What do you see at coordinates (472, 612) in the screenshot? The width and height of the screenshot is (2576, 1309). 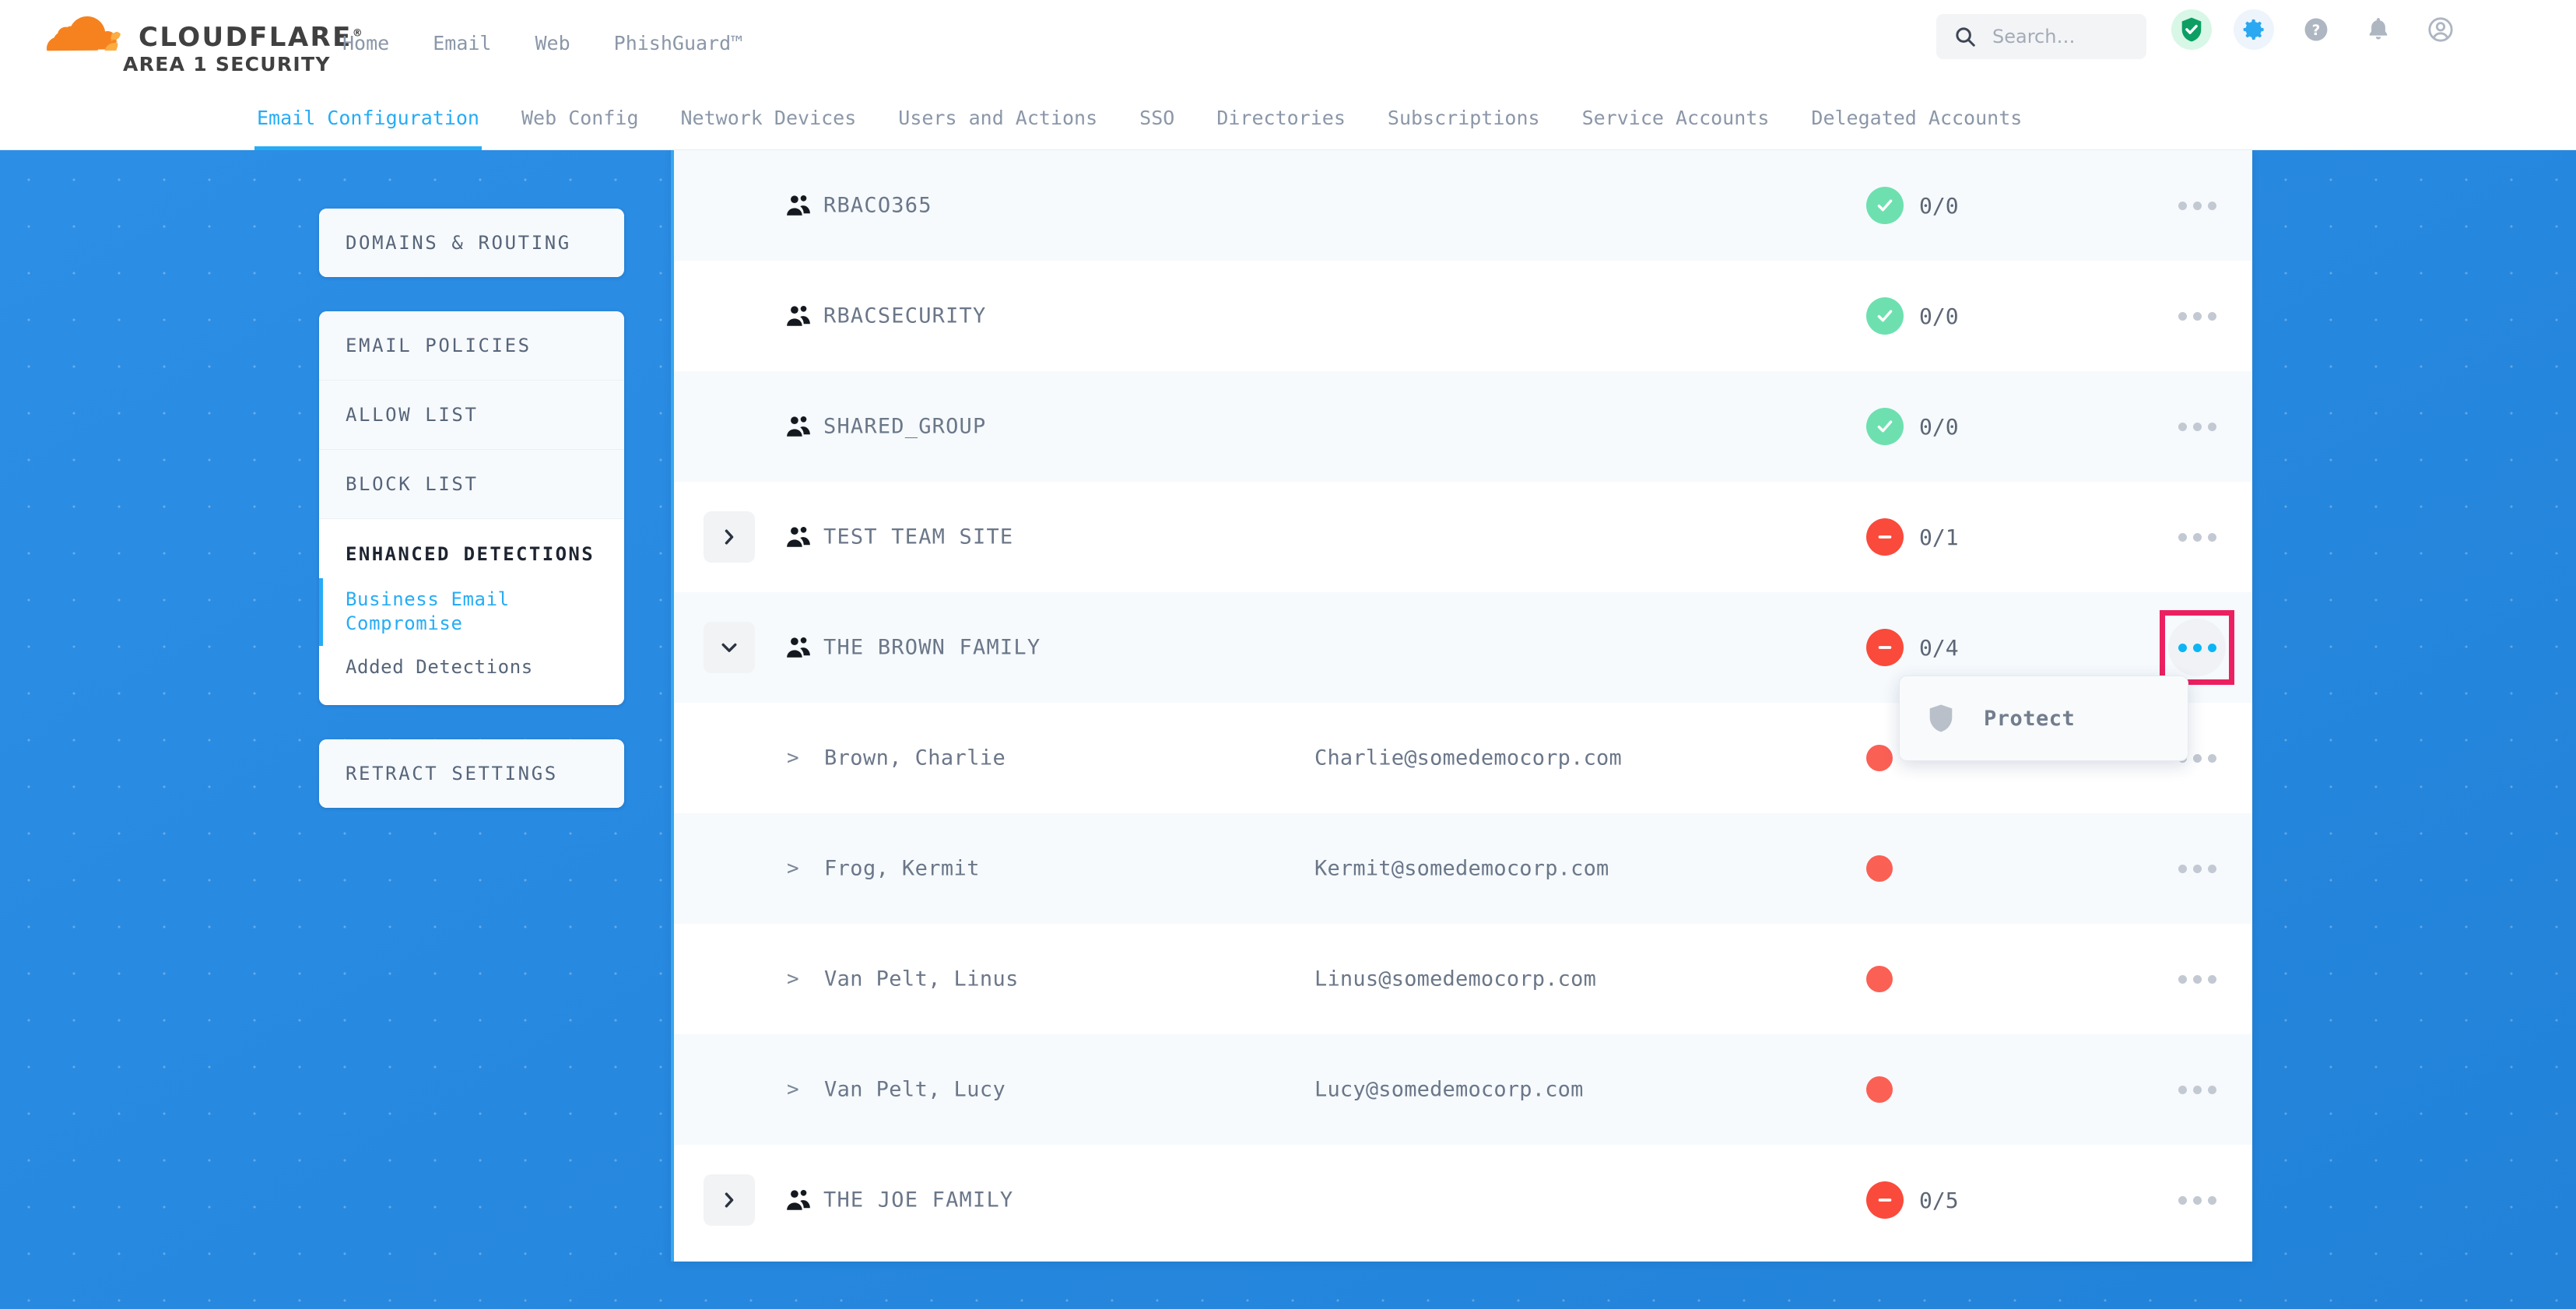 I see `sidebar-item-business-email-compromise: Business Email Compromise` at bounding box center [472, 612].